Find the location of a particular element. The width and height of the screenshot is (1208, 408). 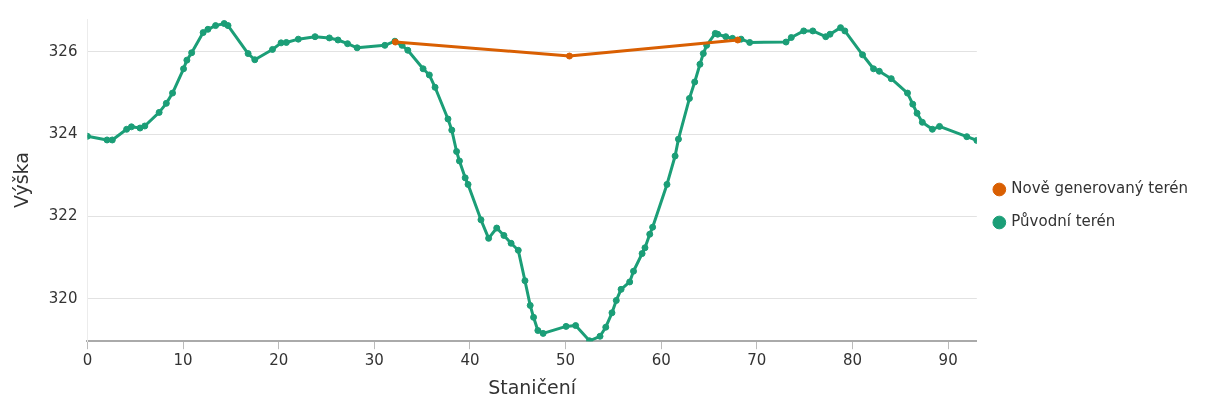

x-tick-label: 40 is located at coordinates (470, 360).